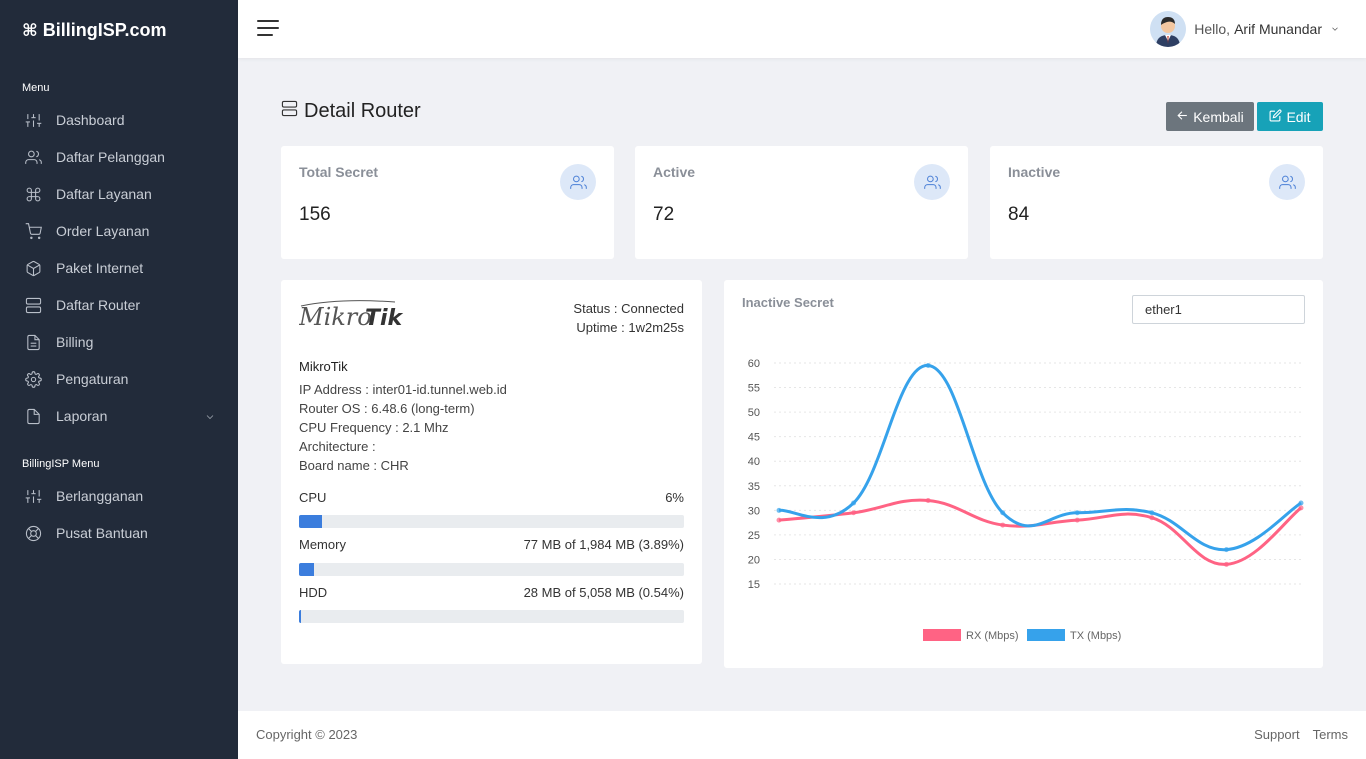  What do you see at coordinates (1290, 116) in the screenshot?
I see `edit-button: Edit` at bounding box center [1290, 116].